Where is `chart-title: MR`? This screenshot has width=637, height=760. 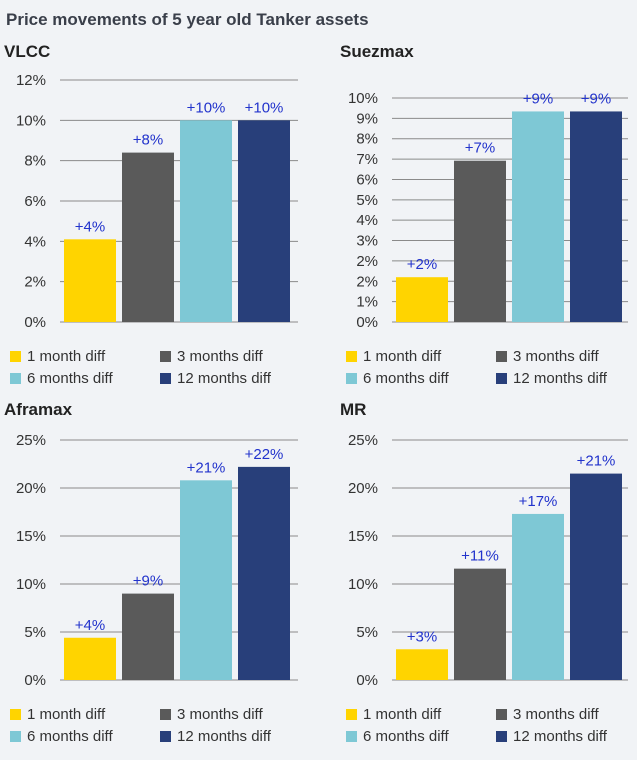
chart-title: MR is located at coordinates (353, 409).